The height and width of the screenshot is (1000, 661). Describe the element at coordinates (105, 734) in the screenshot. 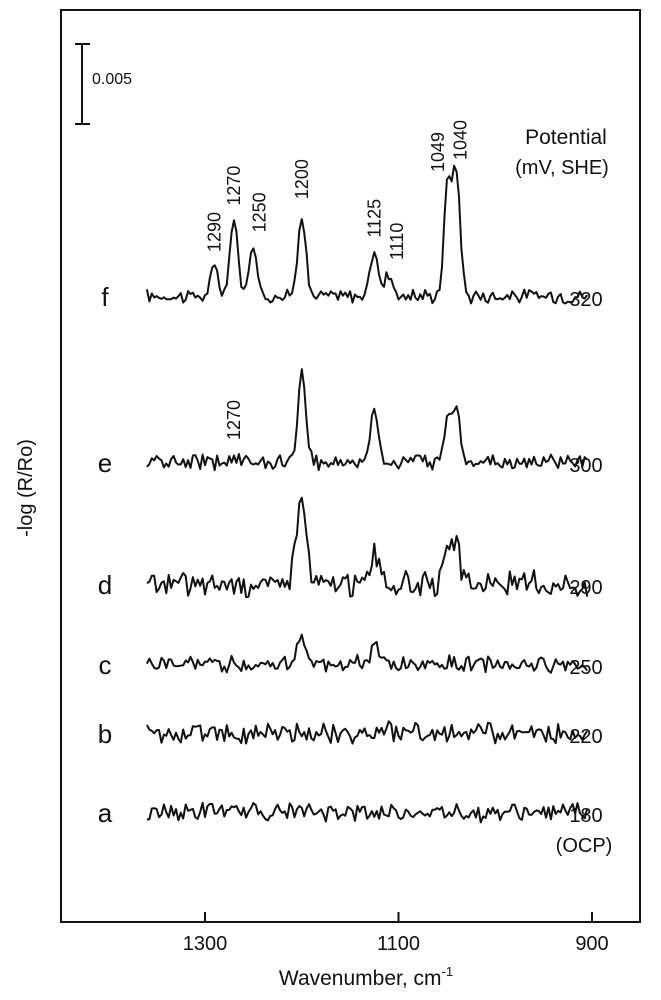

I see `trace-letter-b: b` at that location.